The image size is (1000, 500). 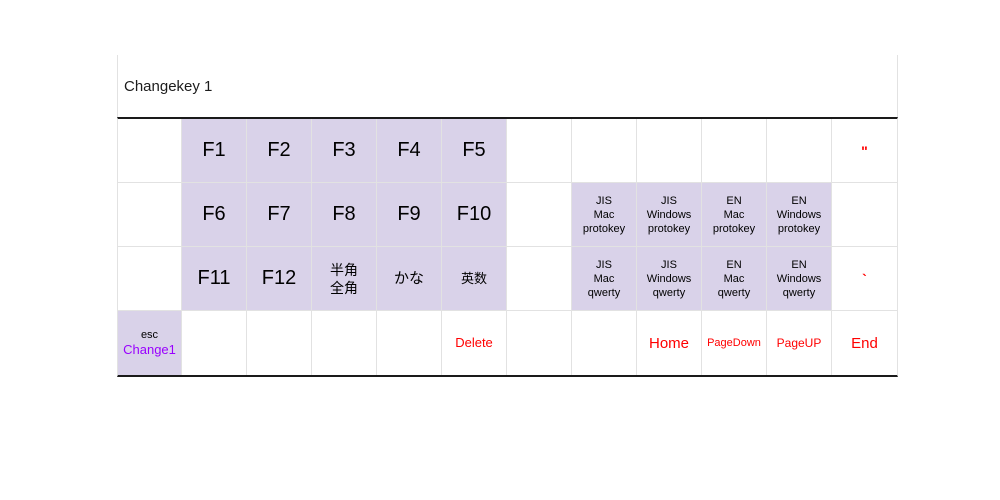 I want to click on key-label: F11, so click(x=214, y=278).